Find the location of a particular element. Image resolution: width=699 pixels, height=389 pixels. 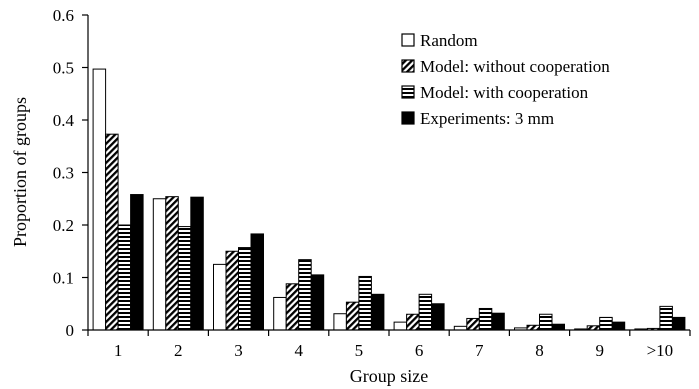

x-axis-label: Group size is located at coordinates (389, 376).